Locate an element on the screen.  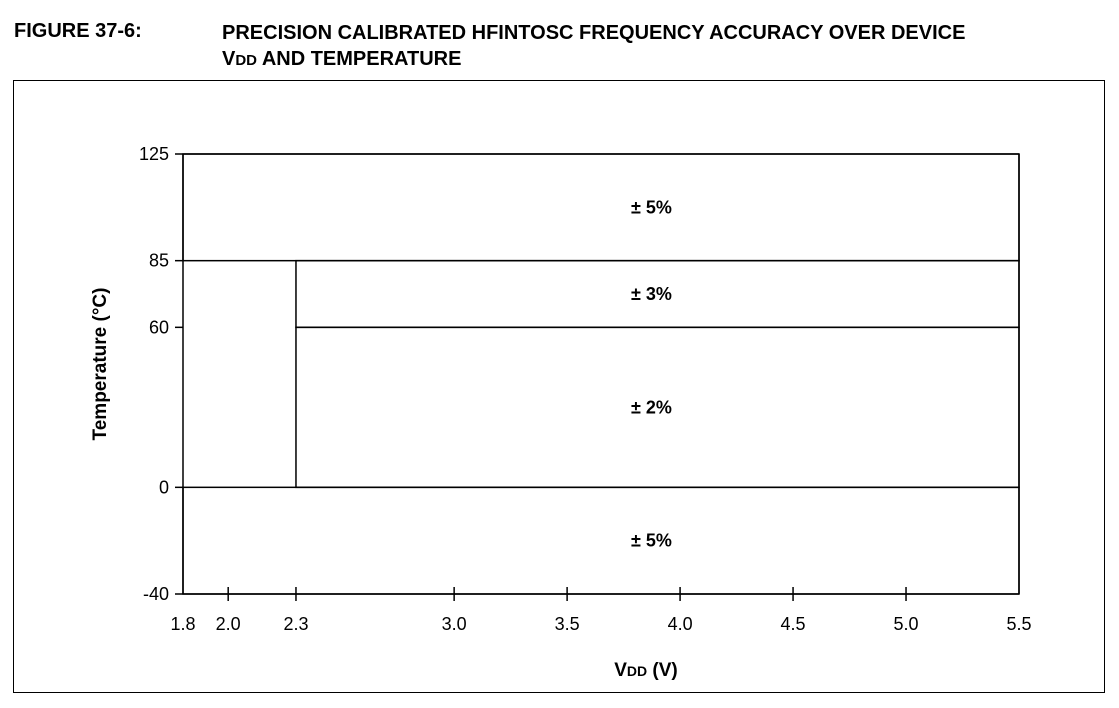
x-axis-title-sub: DD is located at coordinates (637, 671).